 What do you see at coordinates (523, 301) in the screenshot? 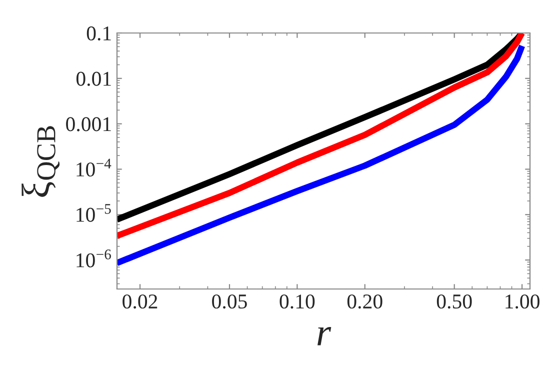
I see `x-tick-label: 1.00` at bounding box center [523, 301].